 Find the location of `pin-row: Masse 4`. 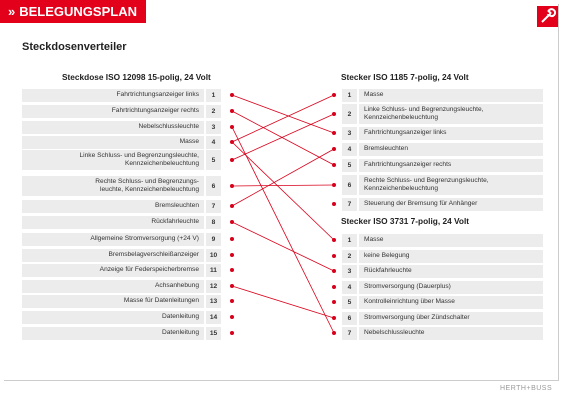

pin-row: Masse 4 is located at coordinates (122, 142).